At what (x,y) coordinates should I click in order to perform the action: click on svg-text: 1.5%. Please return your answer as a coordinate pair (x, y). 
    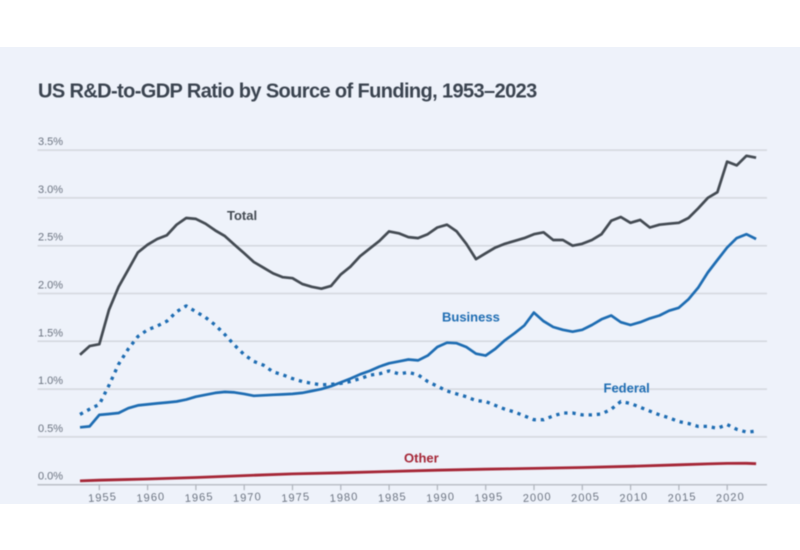
    Looking at the image, I should click on (50, 333).